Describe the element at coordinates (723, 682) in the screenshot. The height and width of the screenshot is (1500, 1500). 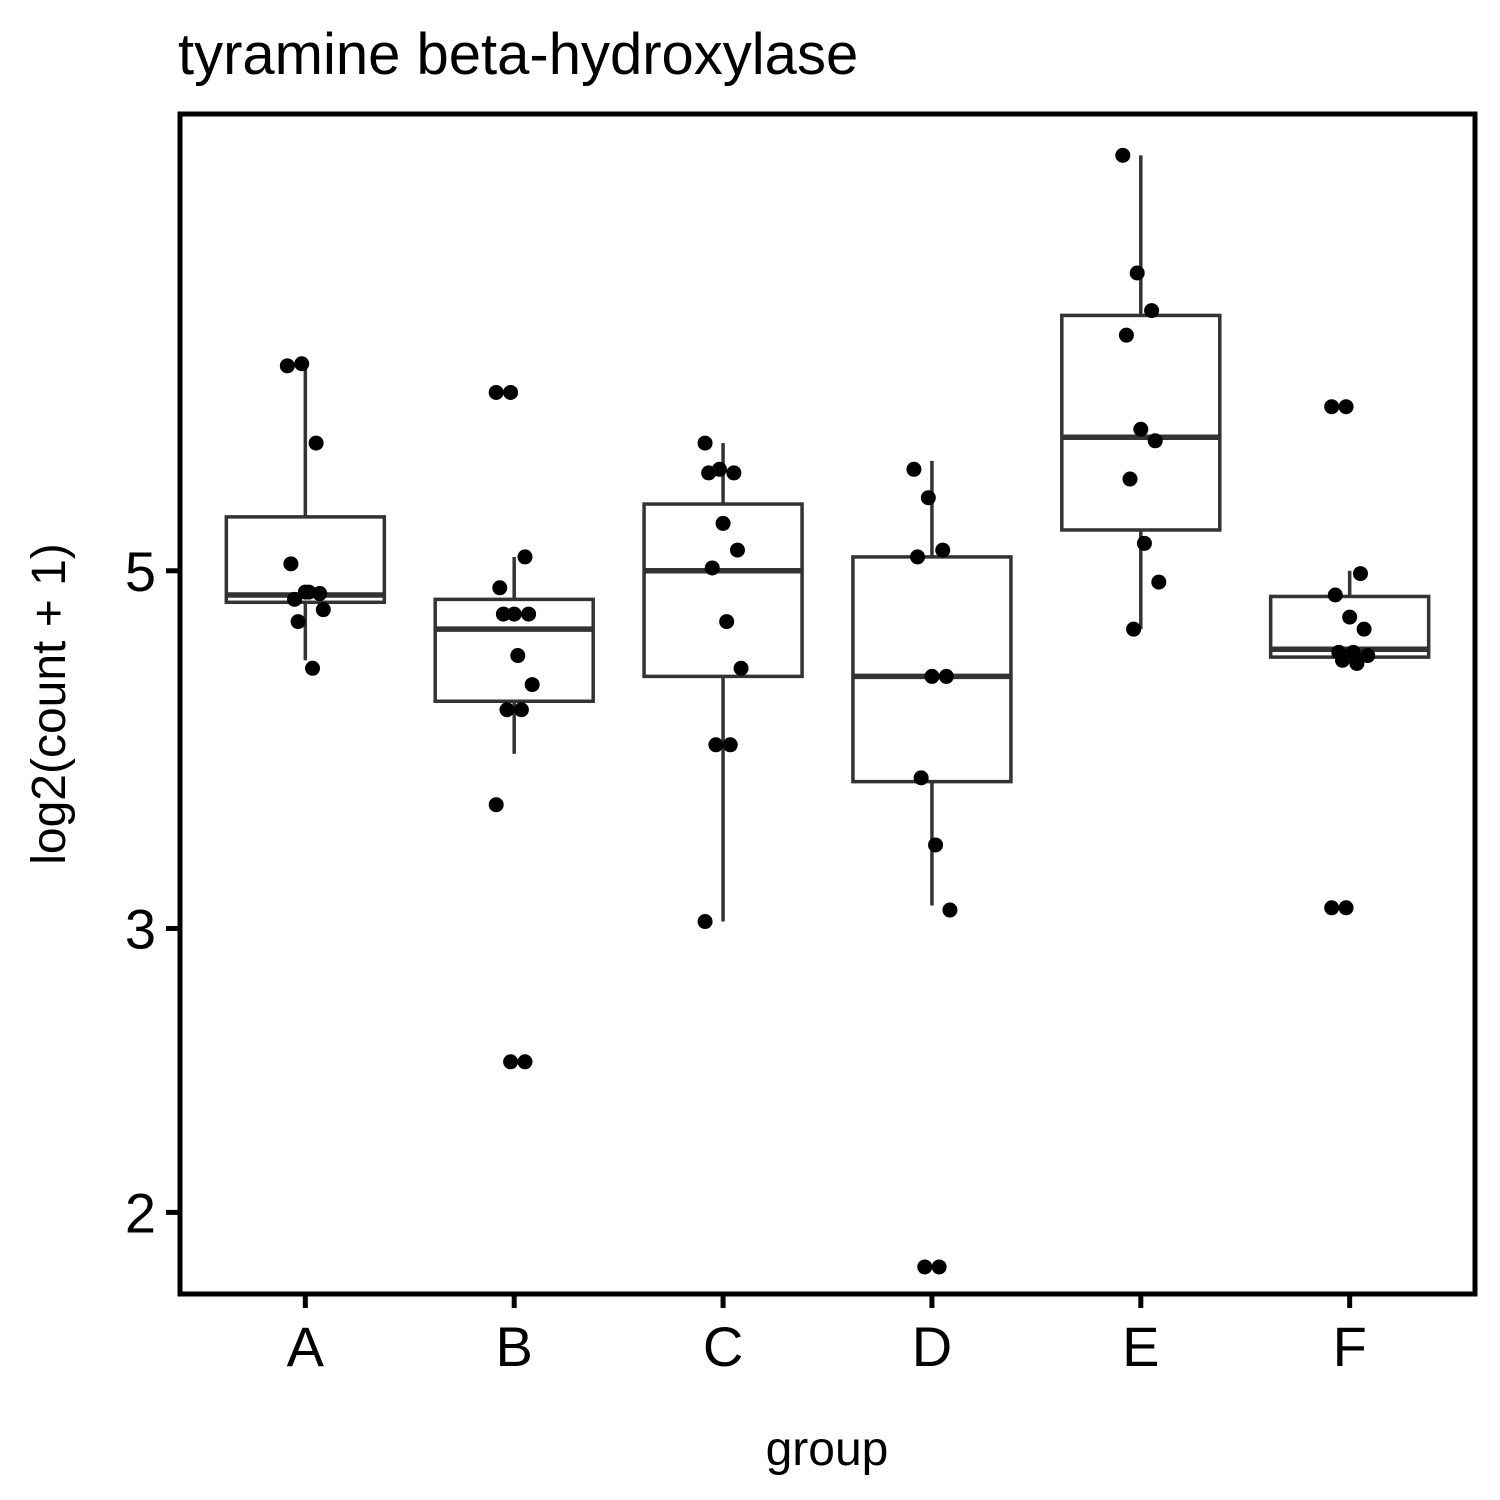
I see `box-group-C` at that location.